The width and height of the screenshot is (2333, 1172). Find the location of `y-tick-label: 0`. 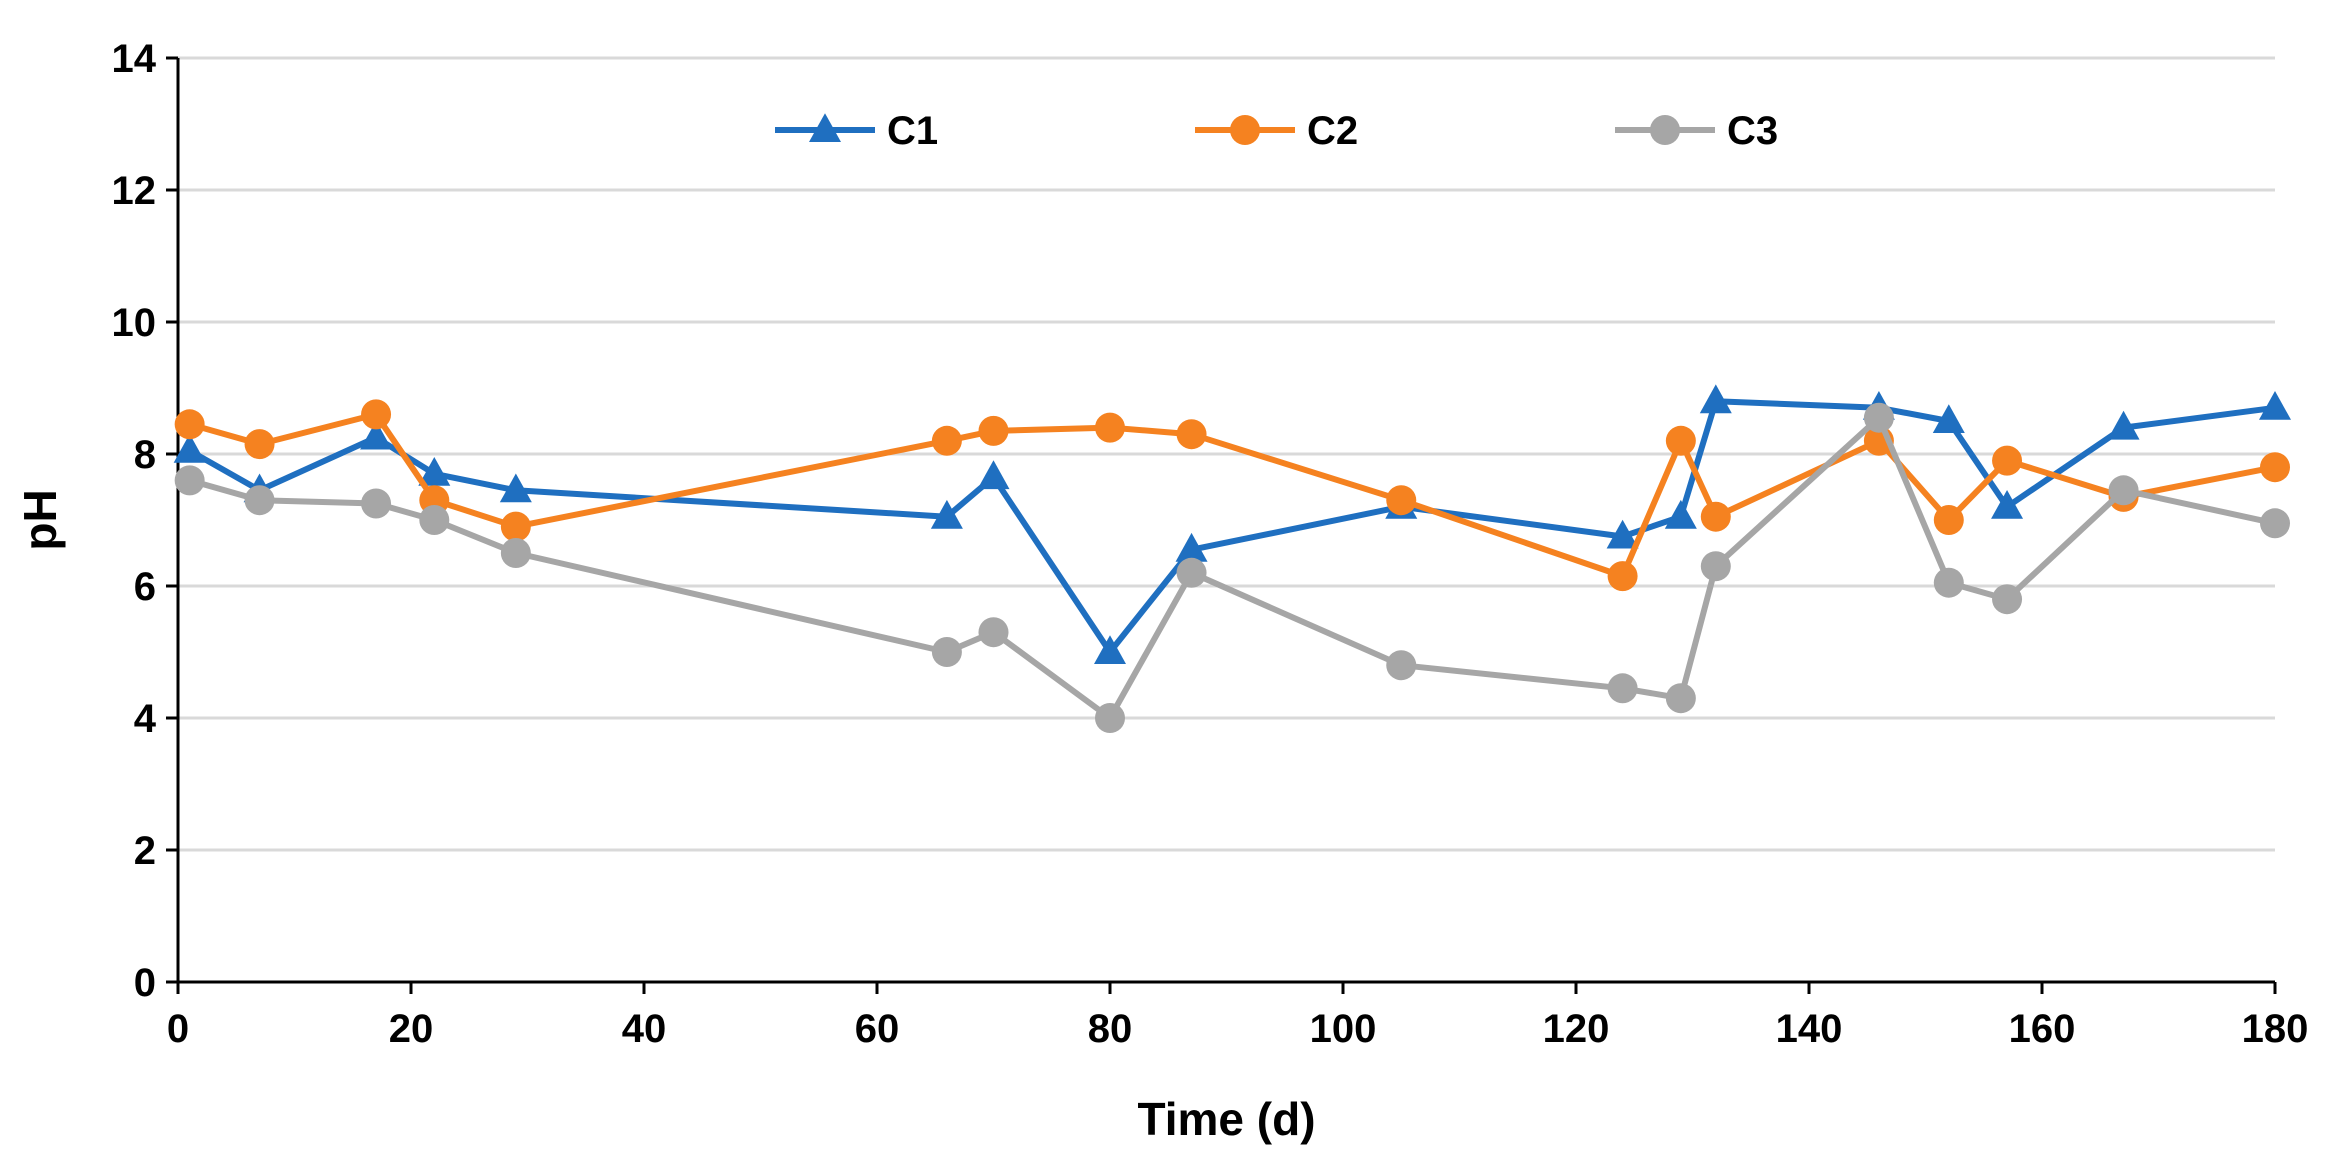

y-tick-label: 0 is located at coordinates (145, 983).